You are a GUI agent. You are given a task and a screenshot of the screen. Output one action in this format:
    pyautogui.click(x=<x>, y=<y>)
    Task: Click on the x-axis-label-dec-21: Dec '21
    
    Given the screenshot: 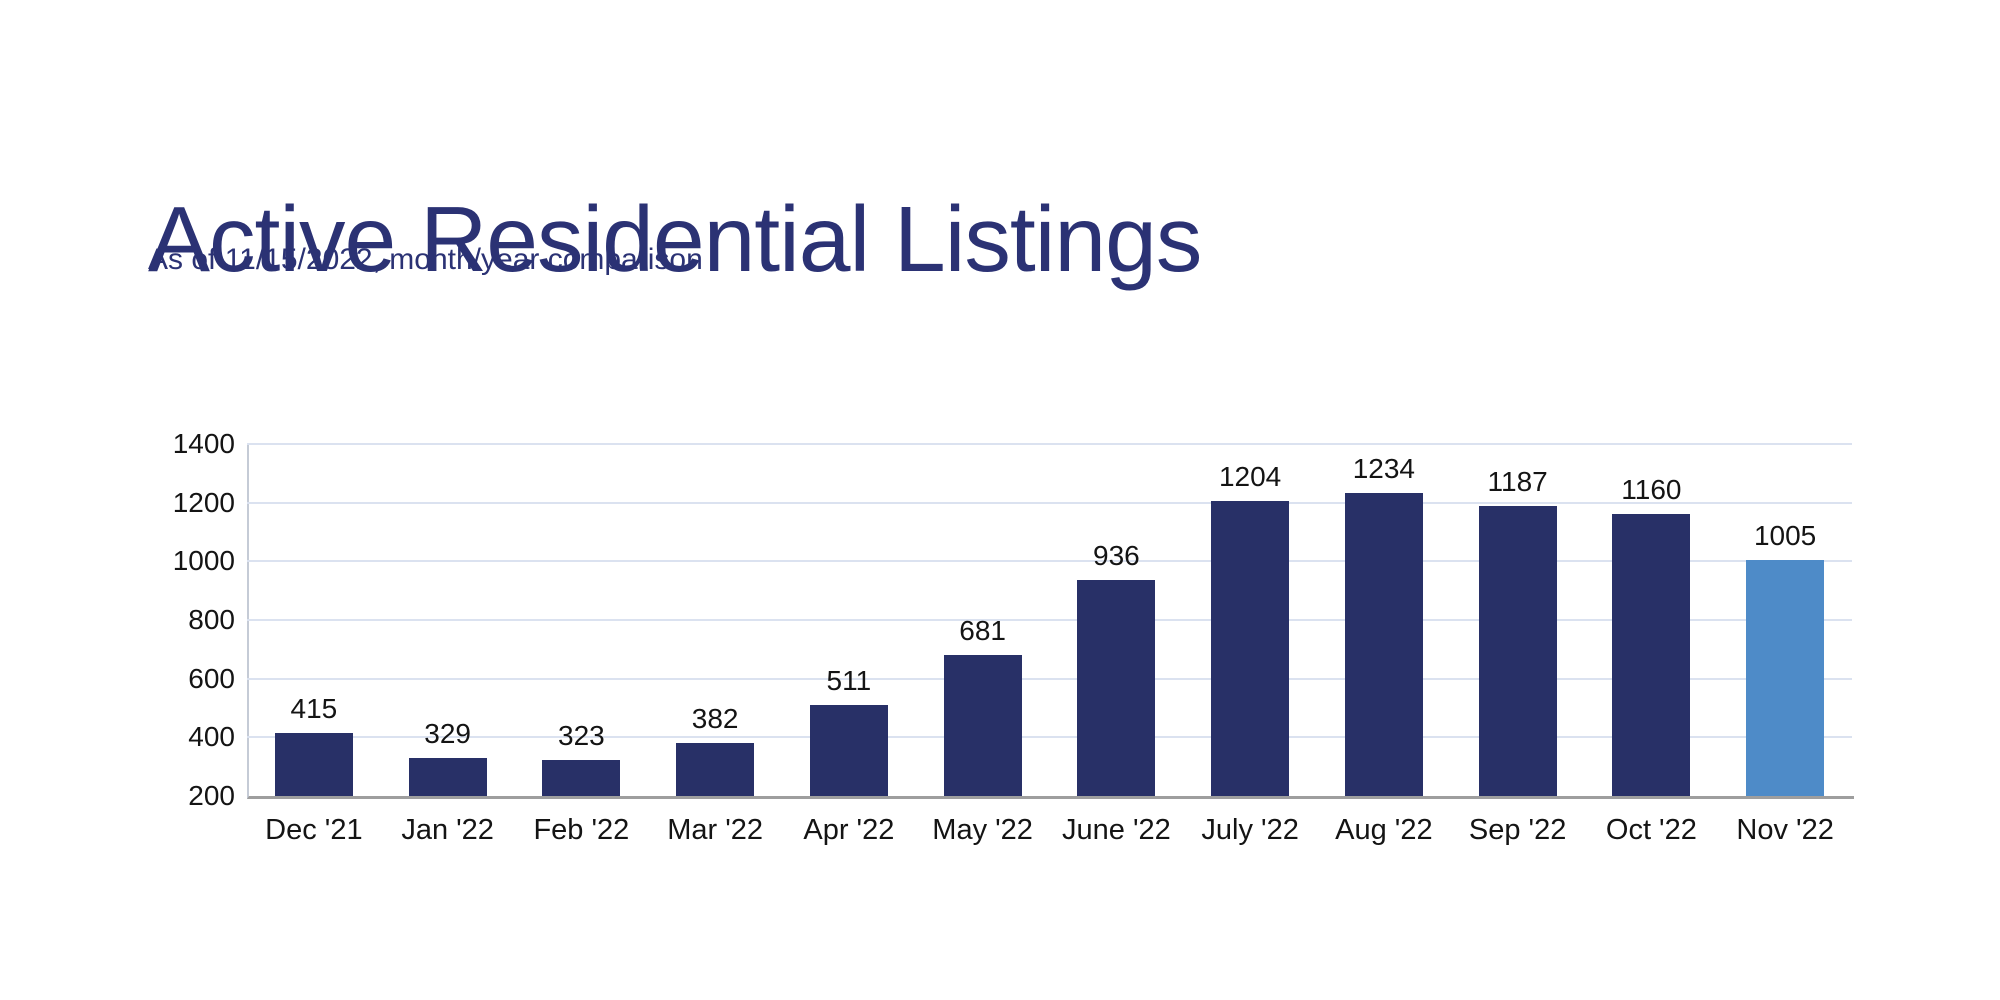 What is the action you would take?
    pyautogui.click(x=314, y=830)
    